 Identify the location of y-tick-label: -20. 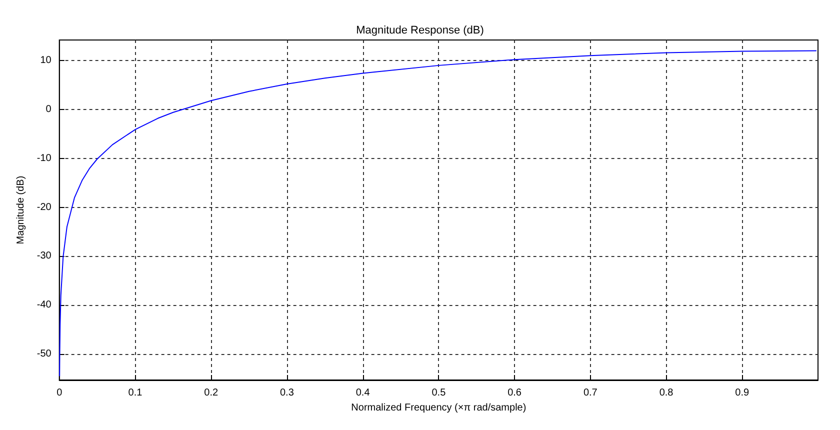
(44, 207).